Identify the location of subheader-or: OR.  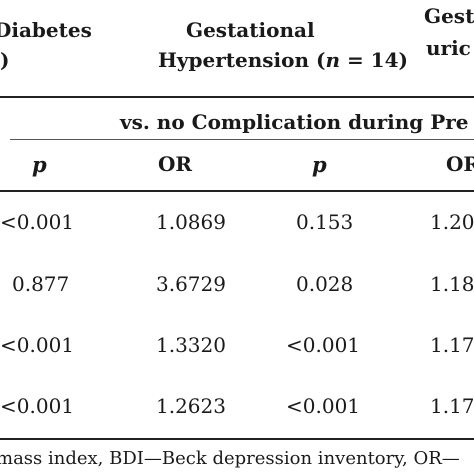
(175, 164).